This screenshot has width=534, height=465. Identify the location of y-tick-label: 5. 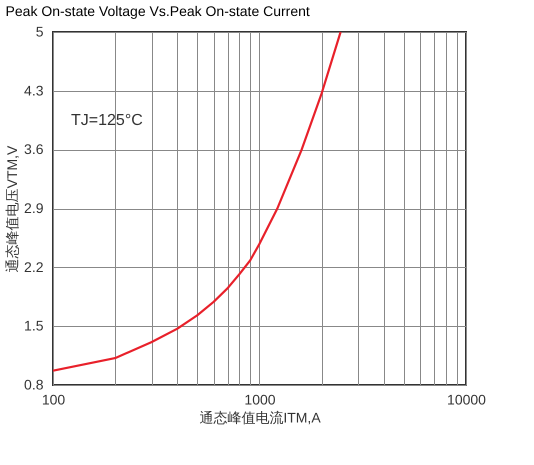
(40, 32).